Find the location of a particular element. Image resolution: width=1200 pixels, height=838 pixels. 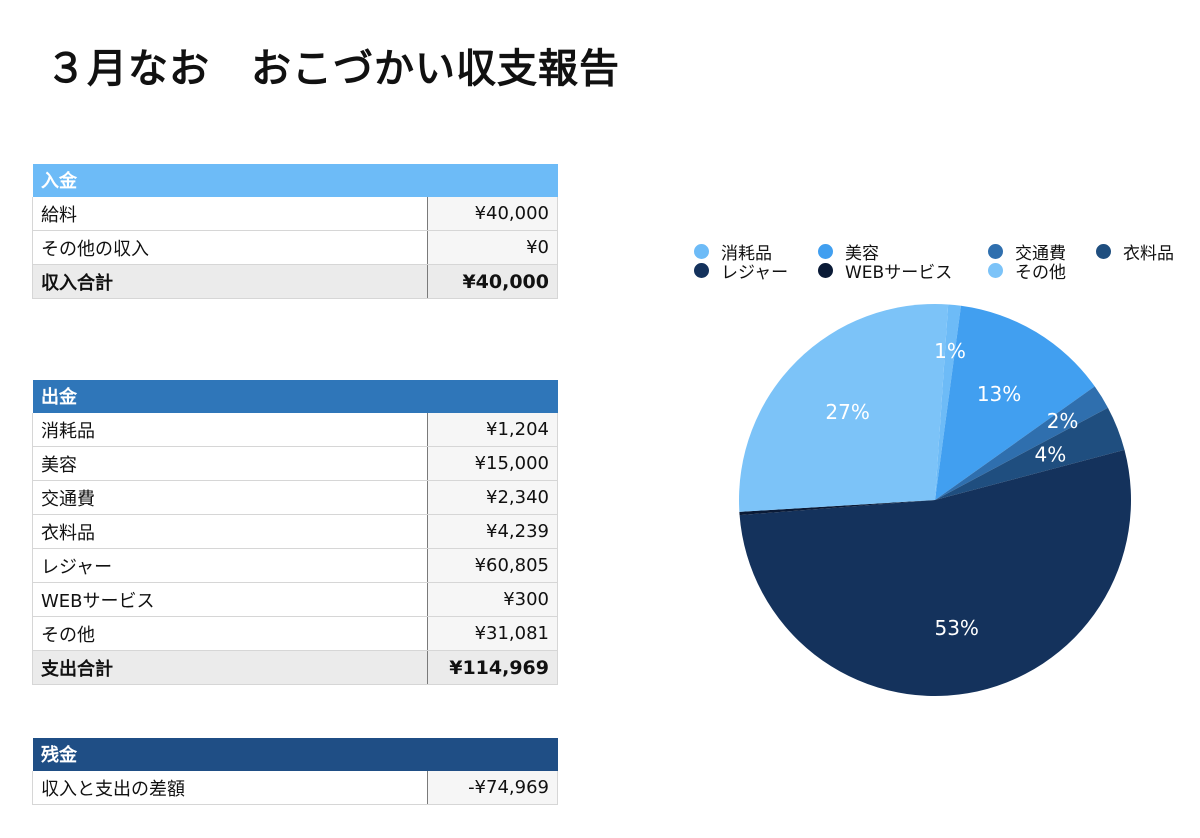

expense-total-row: 支出合計 ¥114,969 is located at coordinates (295, 667).